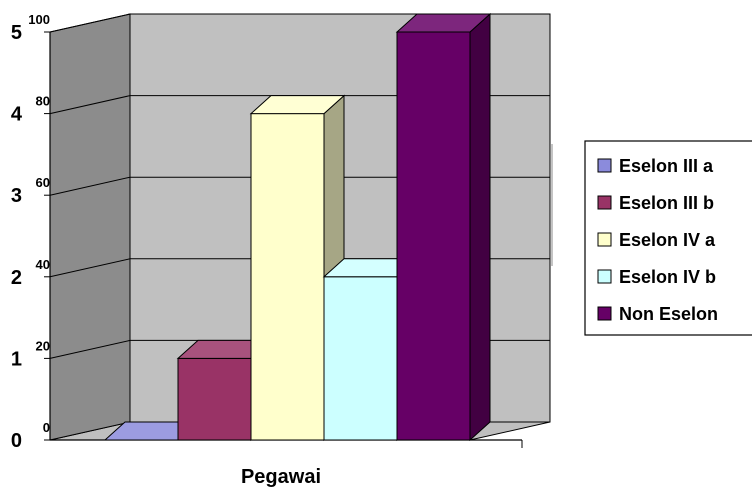 The height and width of the screenshot is (492, 752). Describe the element at coordinates (90, 227) in the screenshot. I see `side-wall` at that location.